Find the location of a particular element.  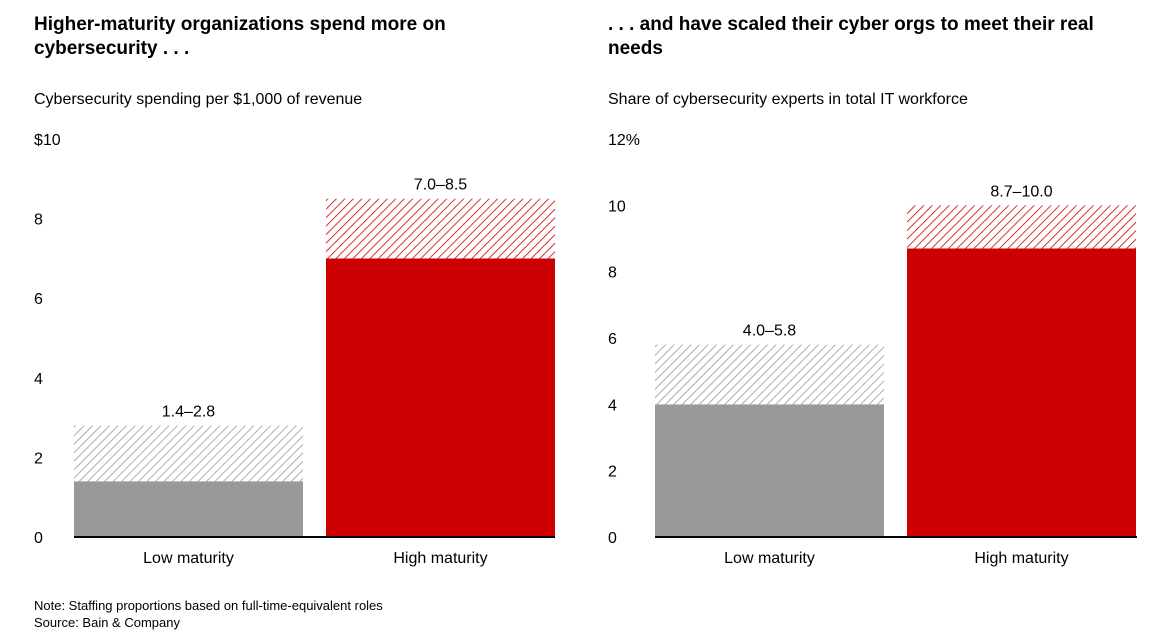

right-bar-base-low is located at coordinates (769, 470).